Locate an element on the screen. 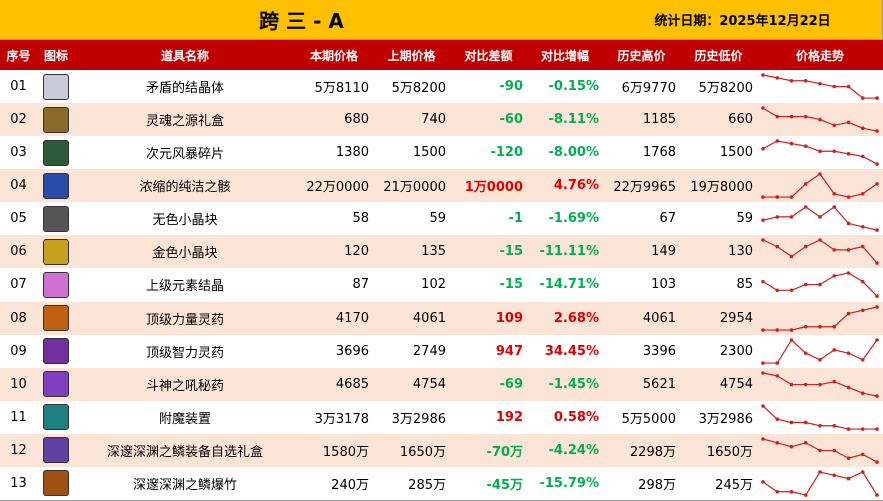 The width and height of the screenshot is (883, 501). column-header: 本期价格 is located at coordinates (334, 55).